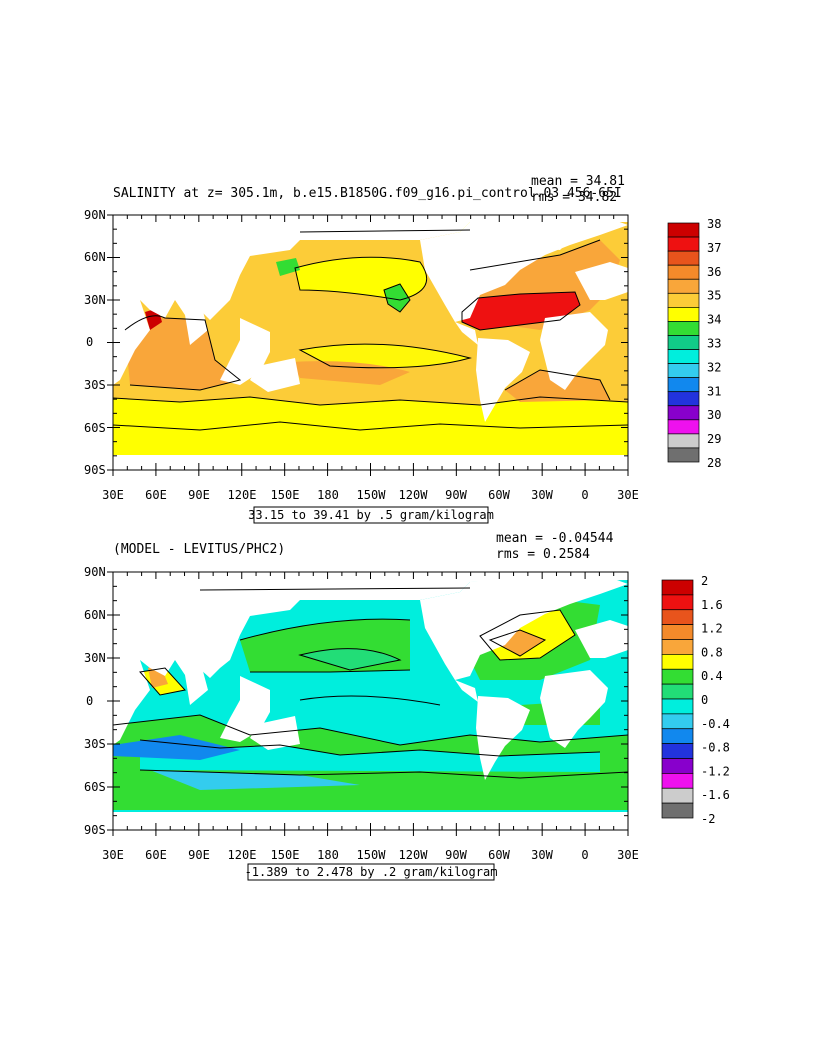 The image size is (818, 1055). Describe the element at coordinates (574, 197) in the screenshot. I see `salinity-rms-label: rms = 34.82` at that location.